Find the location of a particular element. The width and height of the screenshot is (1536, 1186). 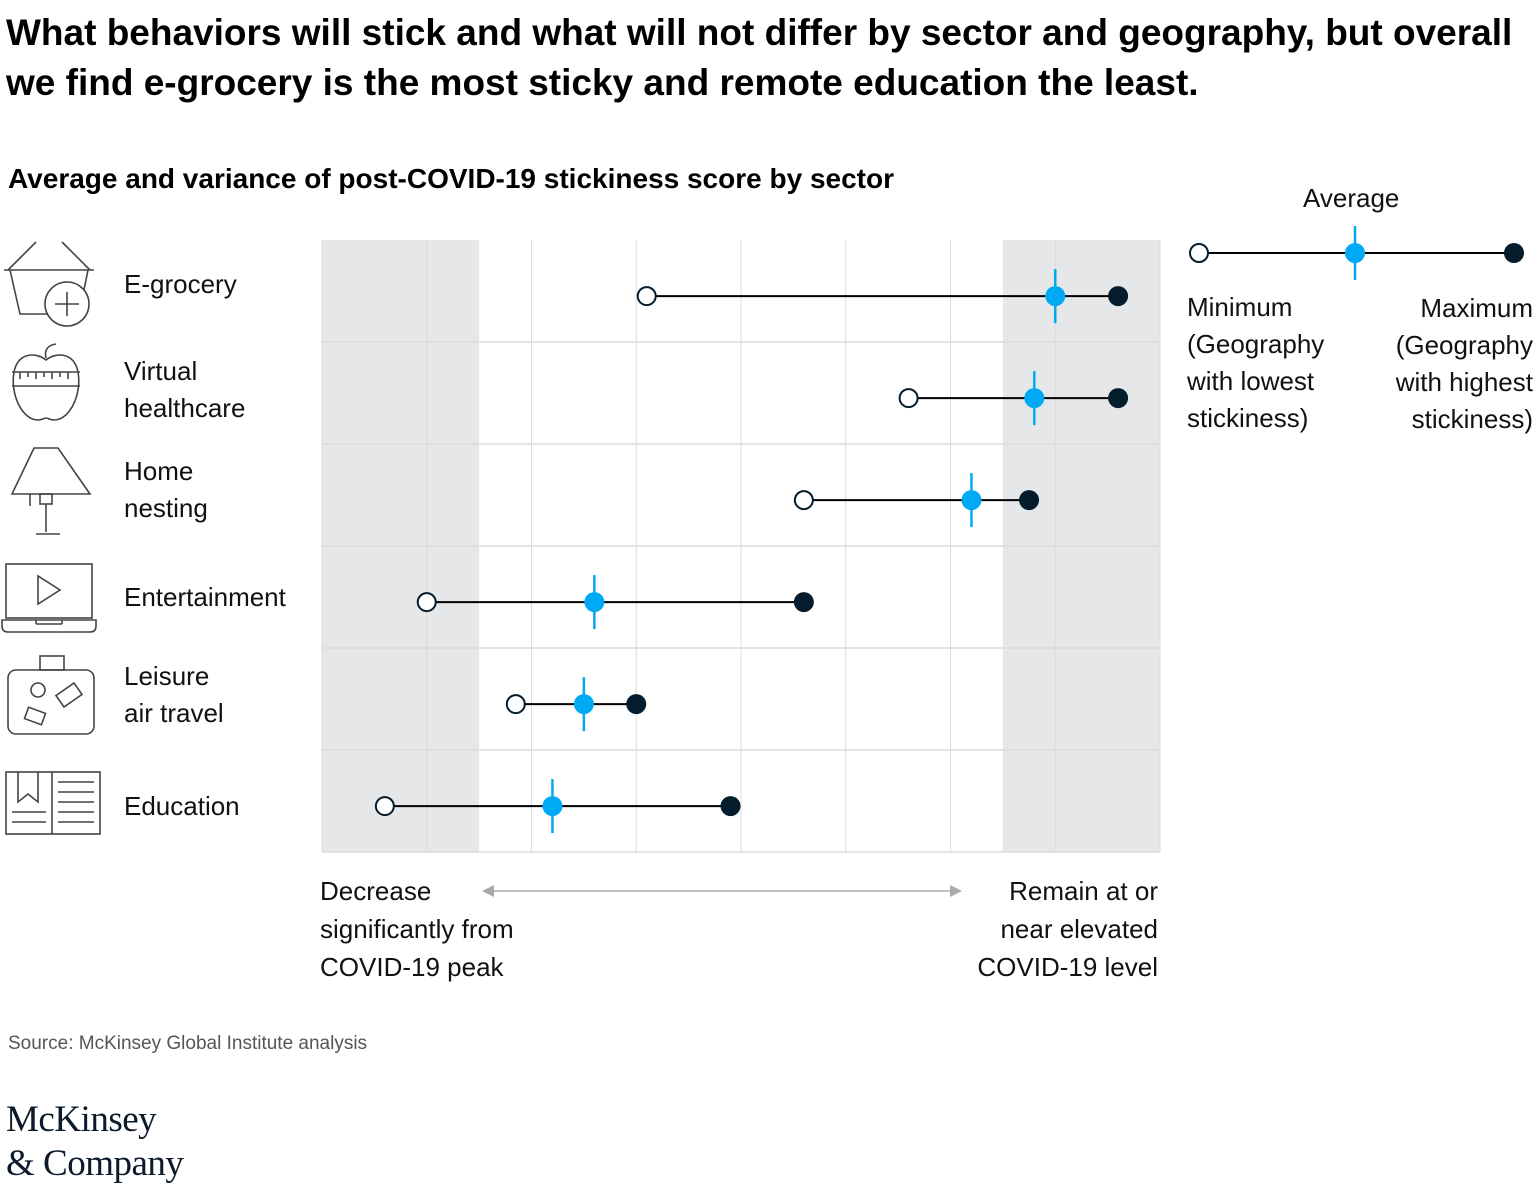

max-point-education is located at coordinates (730, 806).